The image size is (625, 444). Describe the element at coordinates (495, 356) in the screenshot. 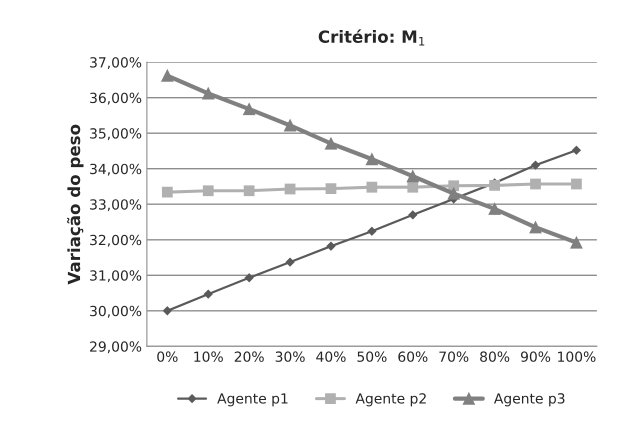

I see `x-tick-label: 80%` at that location.